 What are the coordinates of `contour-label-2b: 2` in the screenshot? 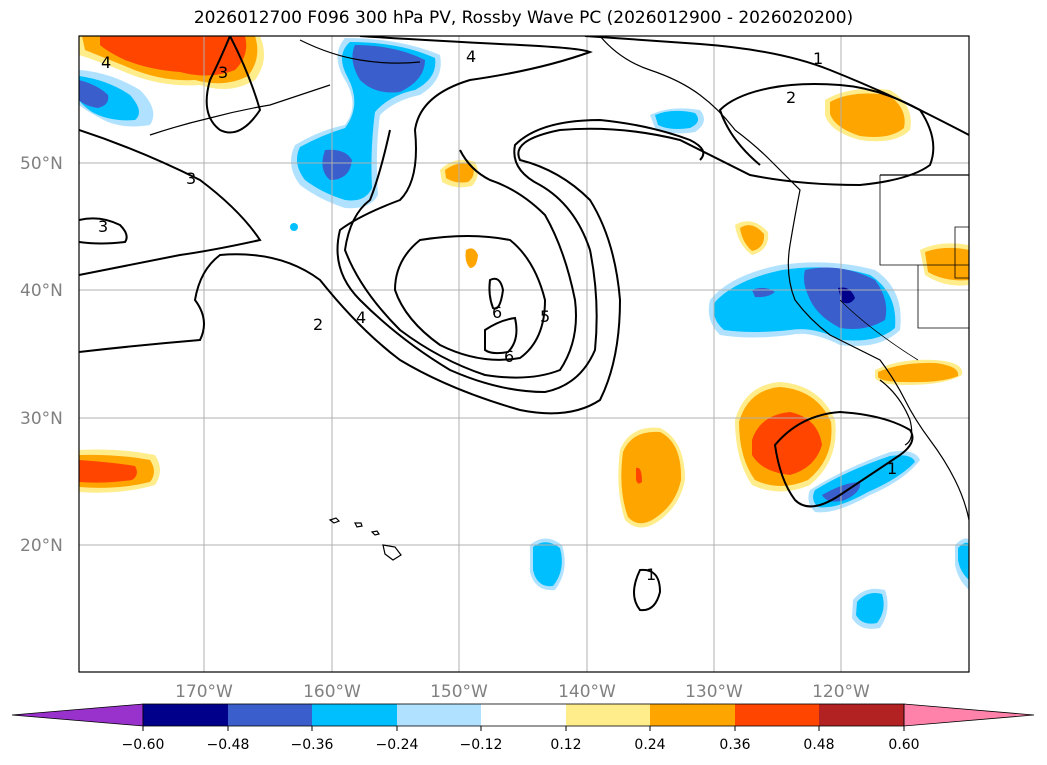 It's located at (318, 324).